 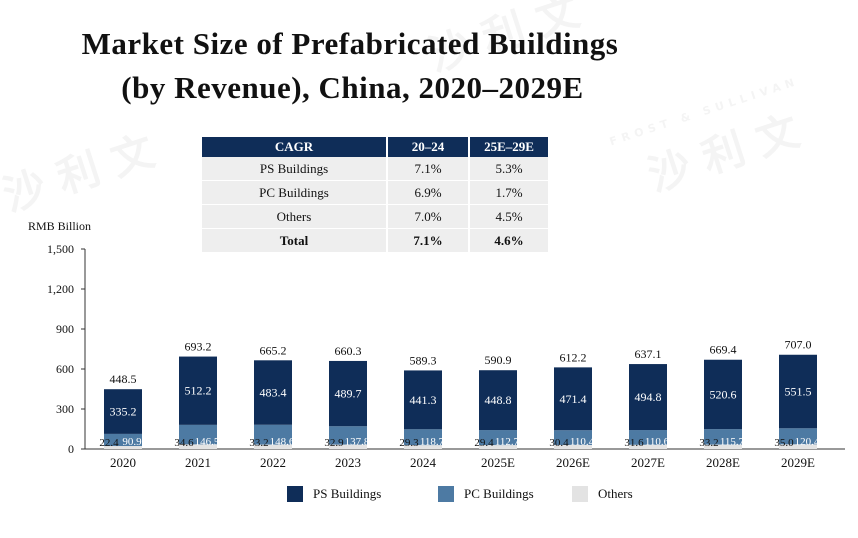 I want to click on data-label-pc: 115.7, so click(x=732, y=442).